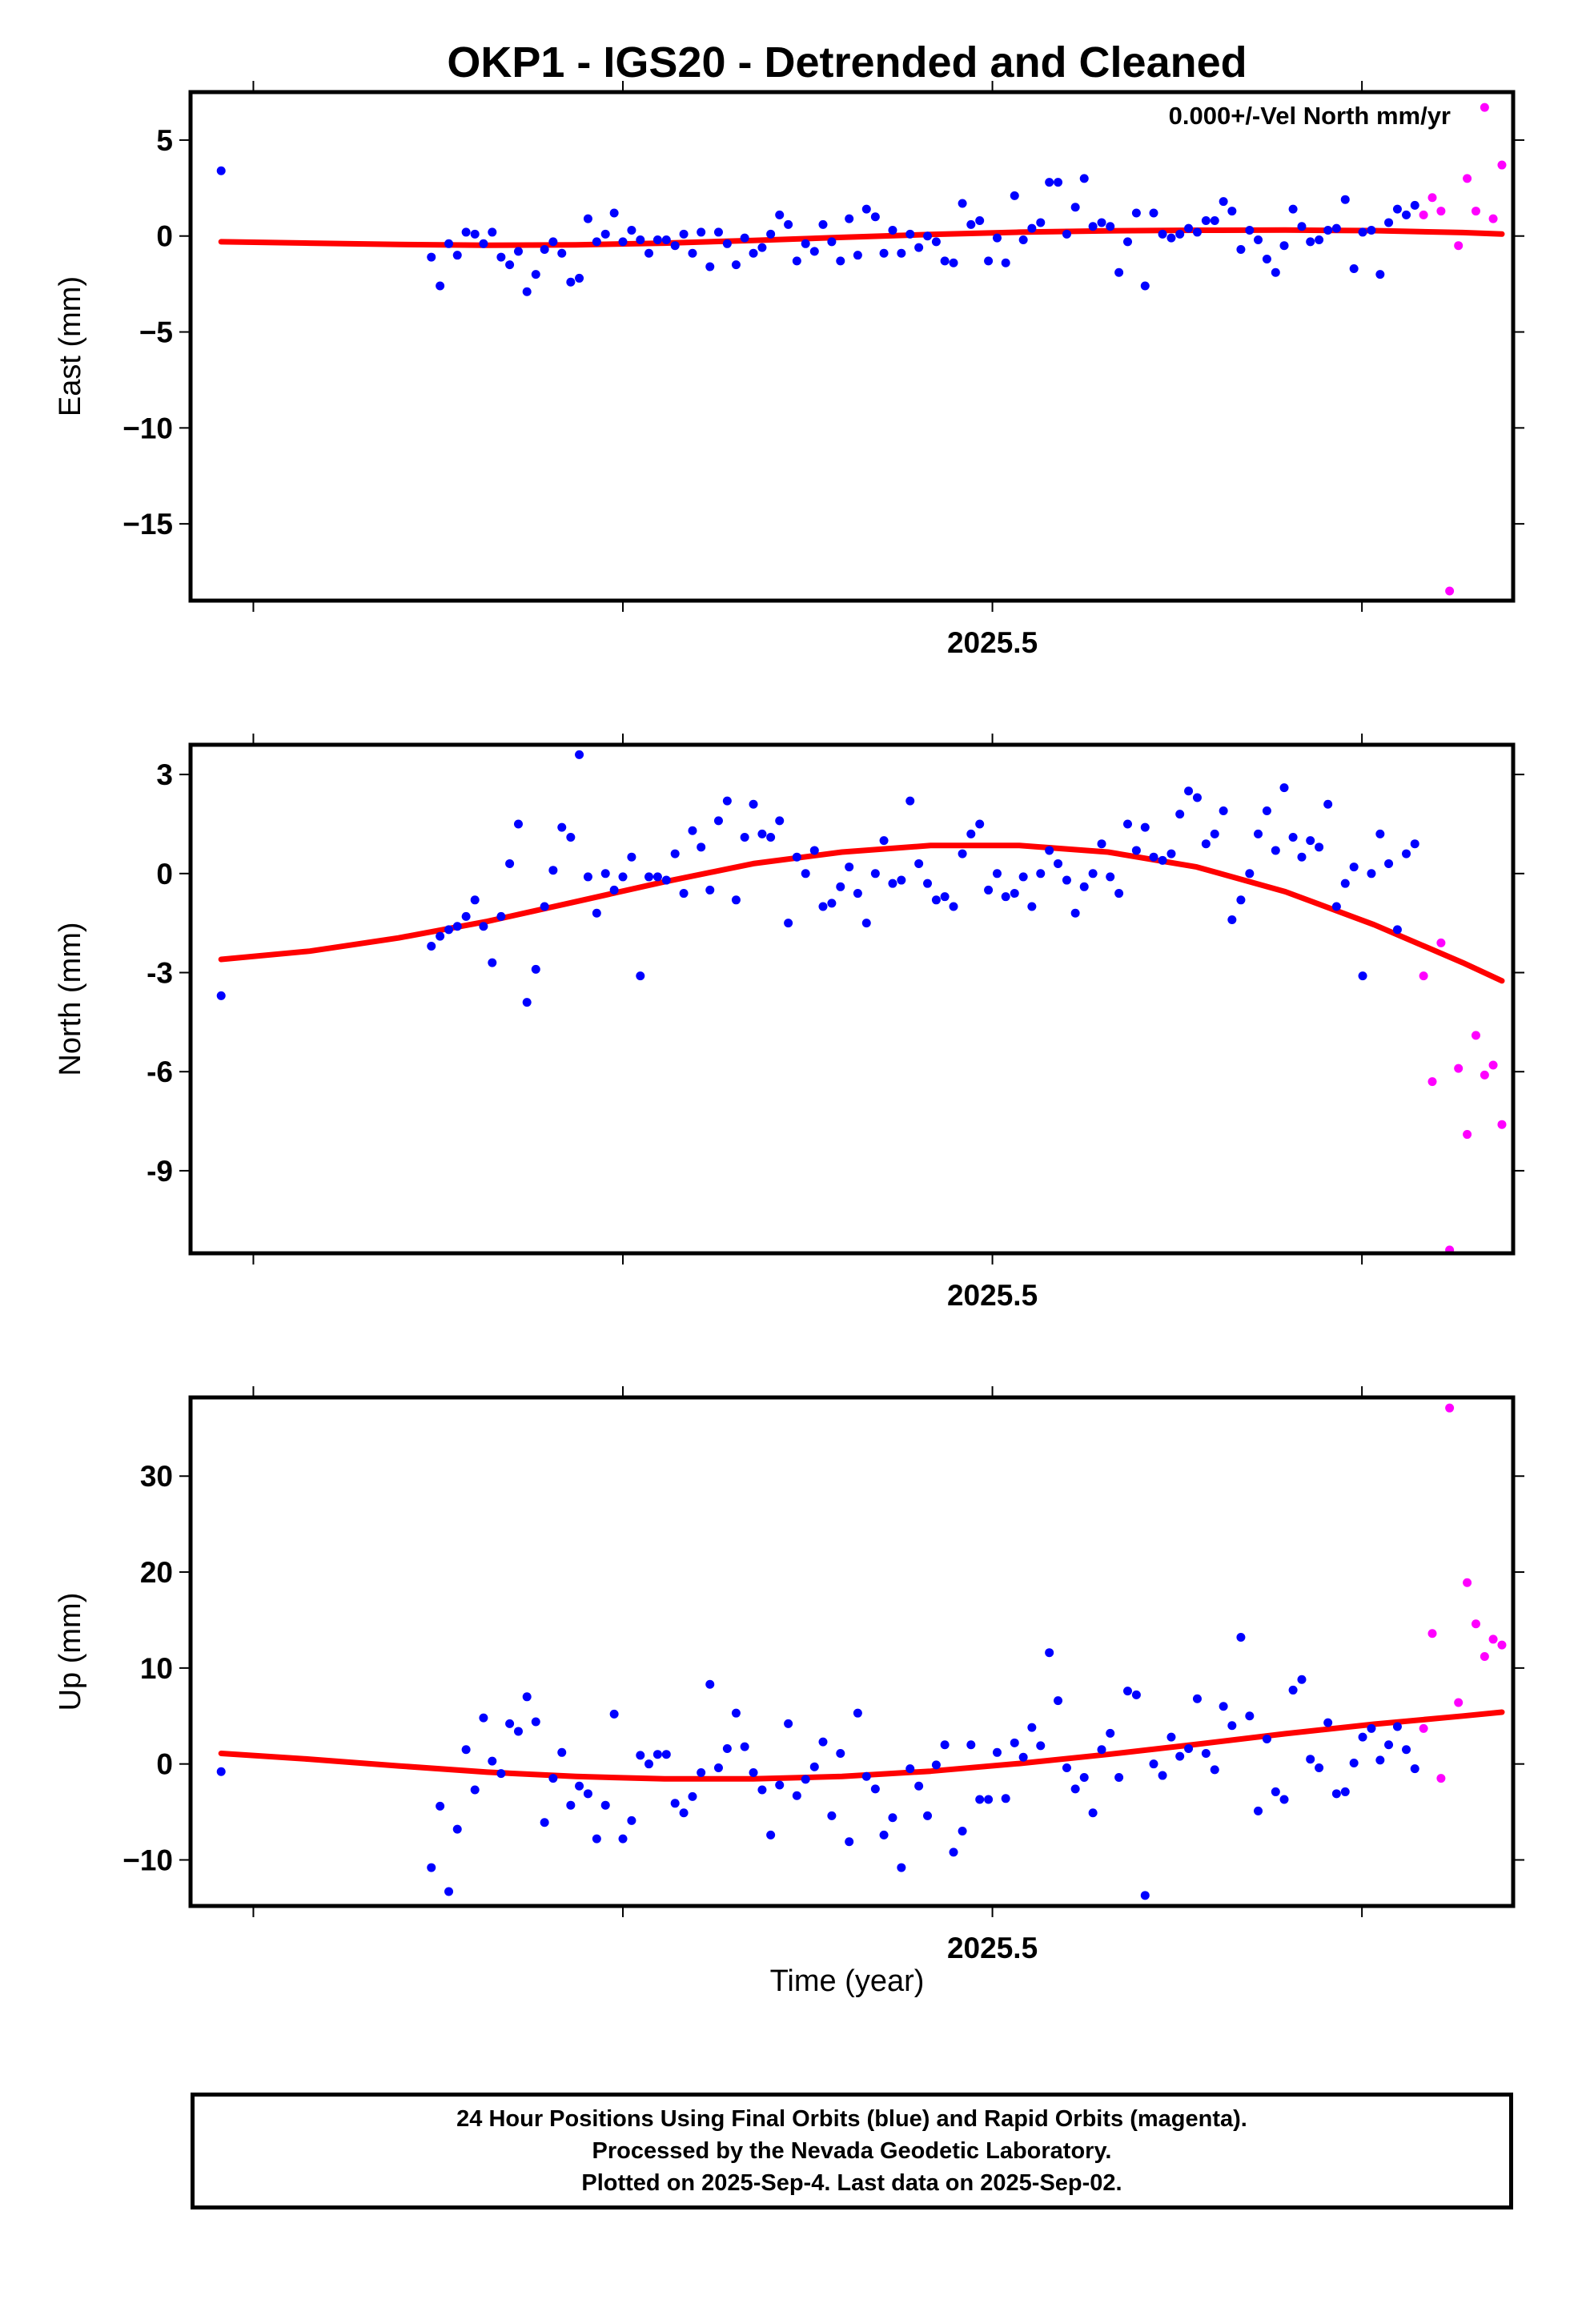 This screenshot has width=1582, height=2324. What do you see at coordinates (164, 874) in the screenshot?
I see `north-ytick-label: 0` at bounding box center [164, 874].